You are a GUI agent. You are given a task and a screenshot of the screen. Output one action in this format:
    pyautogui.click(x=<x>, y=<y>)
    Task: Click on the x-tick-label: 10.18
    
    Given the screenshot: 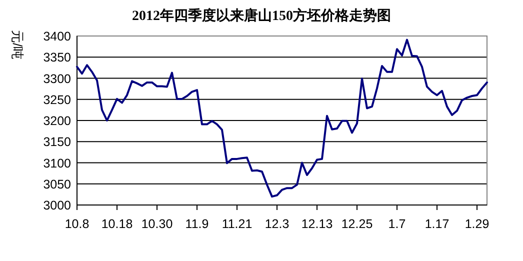 What is the action you would take?
    pyautogui.click(x=117, y=224)
    